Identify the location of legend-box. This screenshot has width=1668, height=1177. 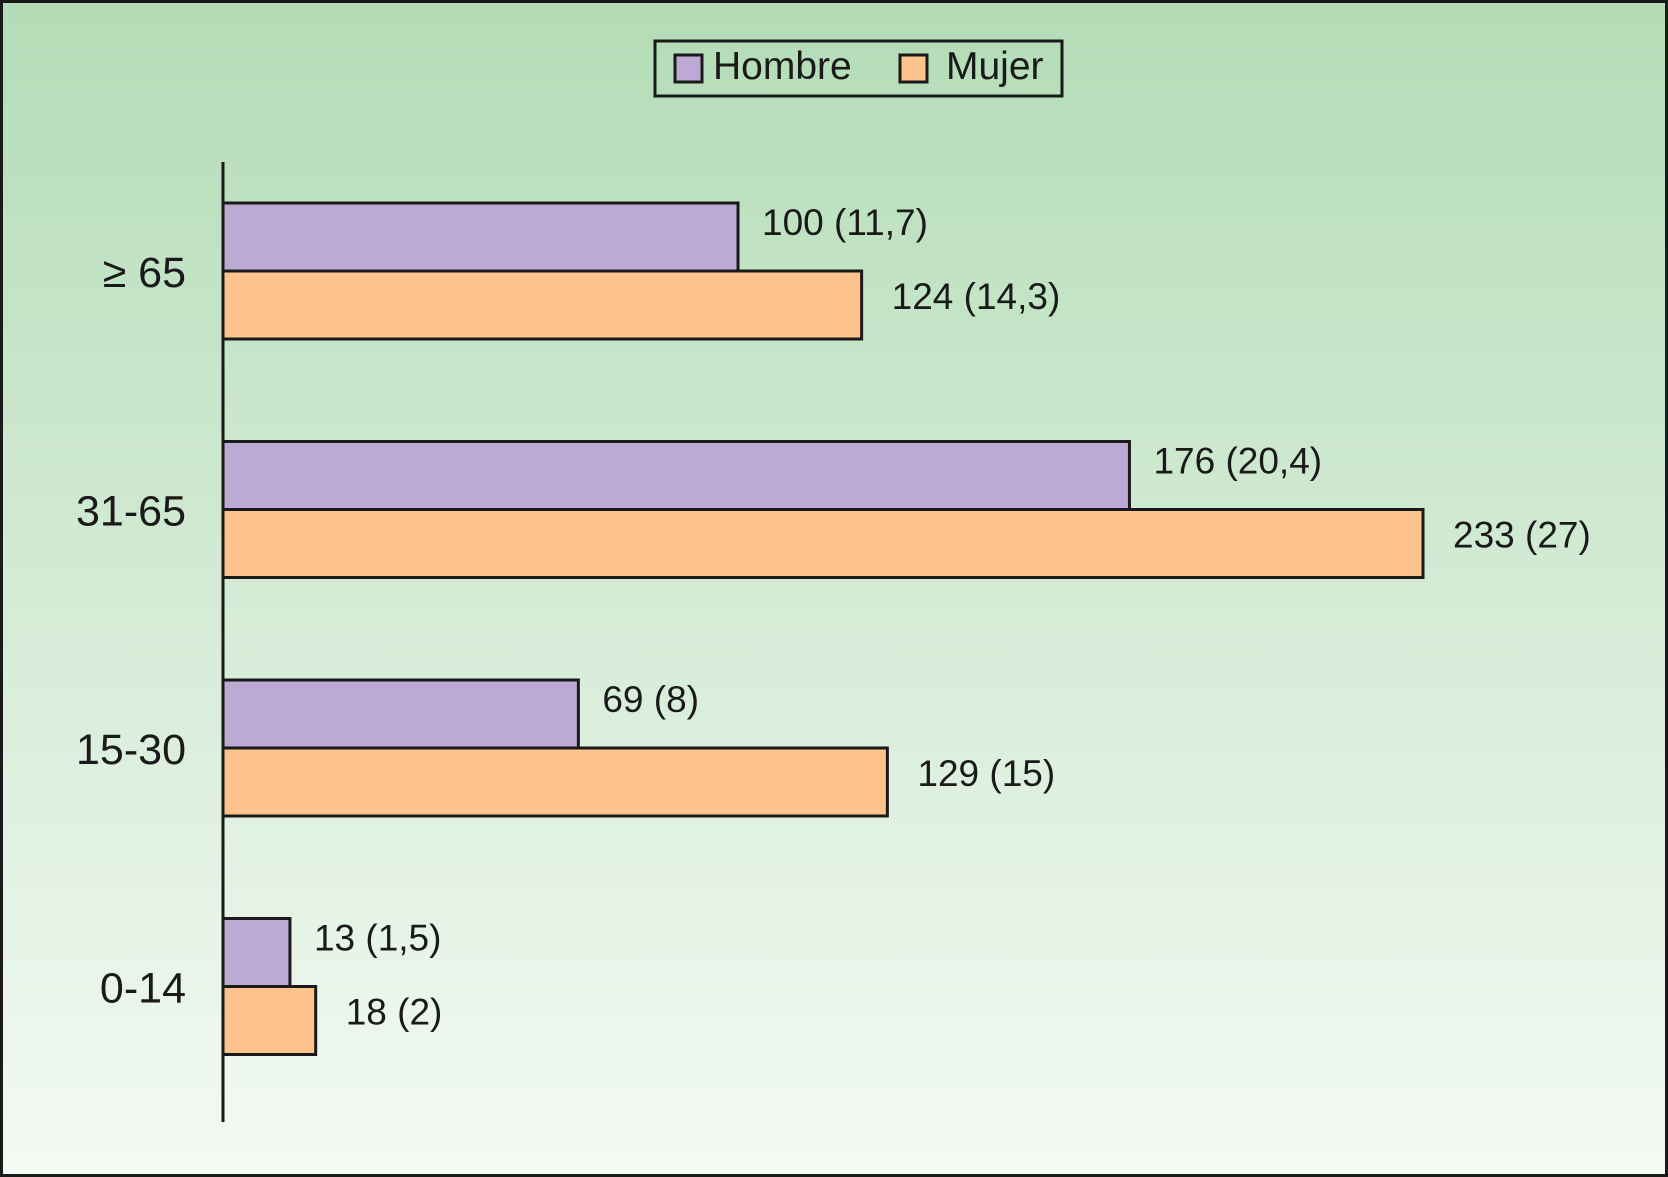
(858, 68).